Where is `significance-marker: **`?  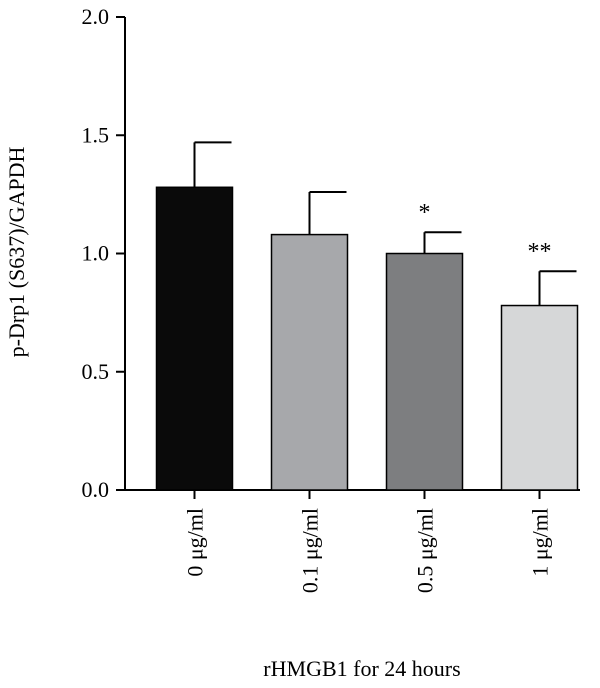 significance-marker: ** is located at coordinates (540, 252).